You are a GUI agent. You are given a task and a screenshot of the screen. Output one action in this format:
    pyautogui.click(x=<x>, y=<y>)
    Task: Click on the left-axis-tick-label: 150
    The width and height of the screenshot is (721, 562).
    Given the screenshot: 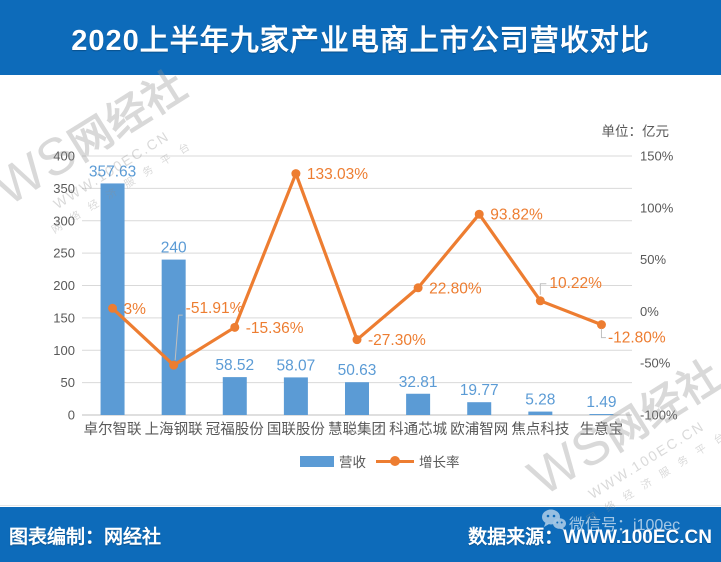 What is the action you would take?
    pyautogui.click(x=64, y=317)
    